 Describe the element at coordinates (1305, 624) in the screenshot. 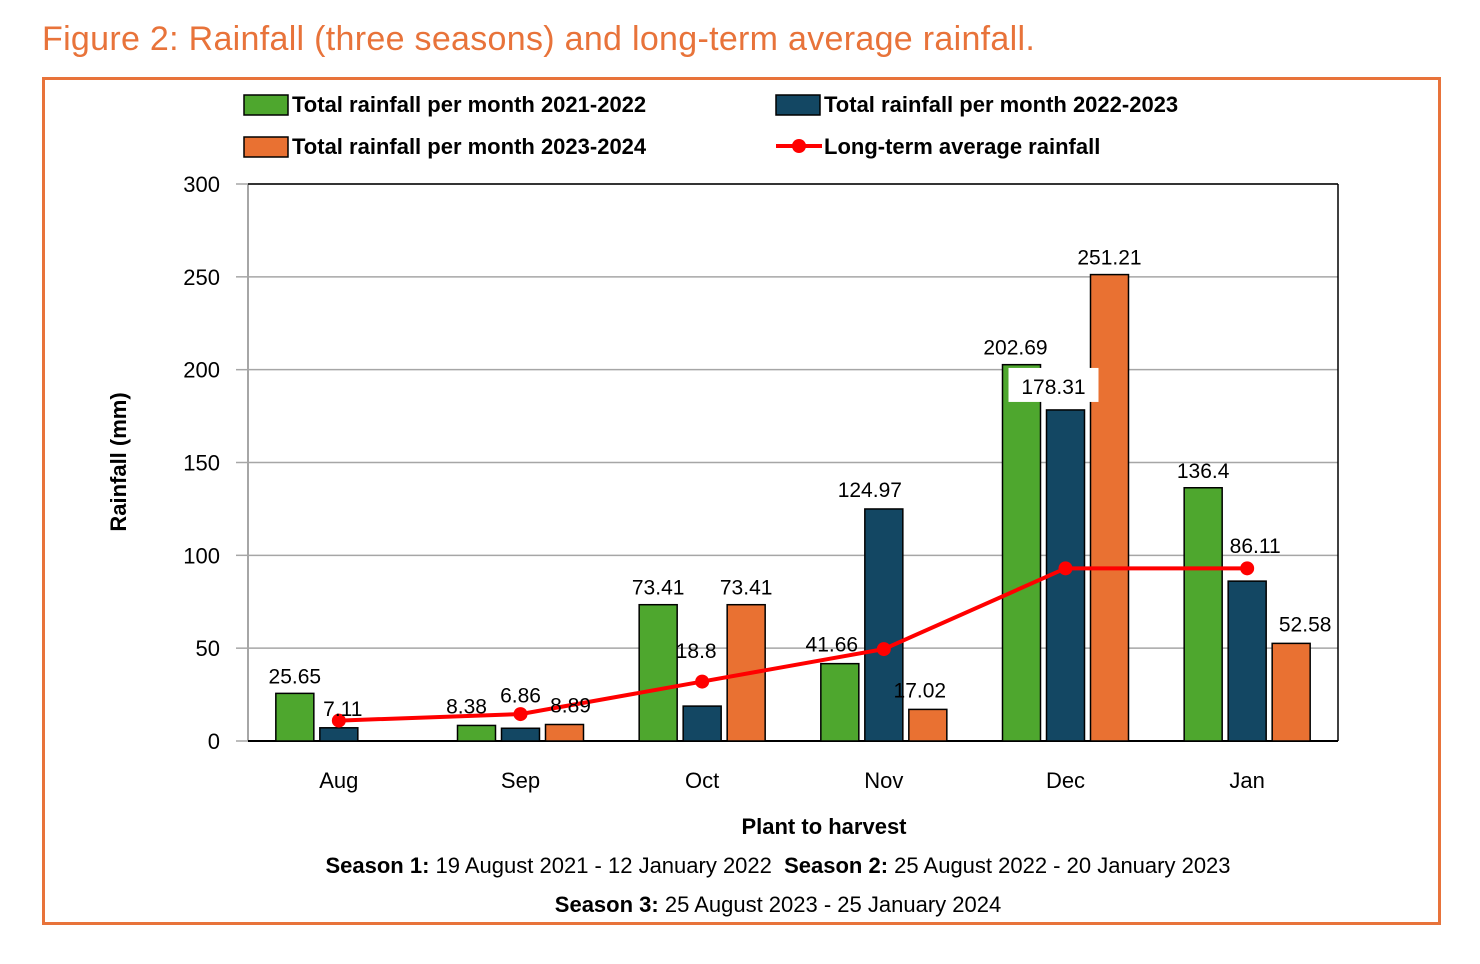

I see `data-label: 52.58` at that location.